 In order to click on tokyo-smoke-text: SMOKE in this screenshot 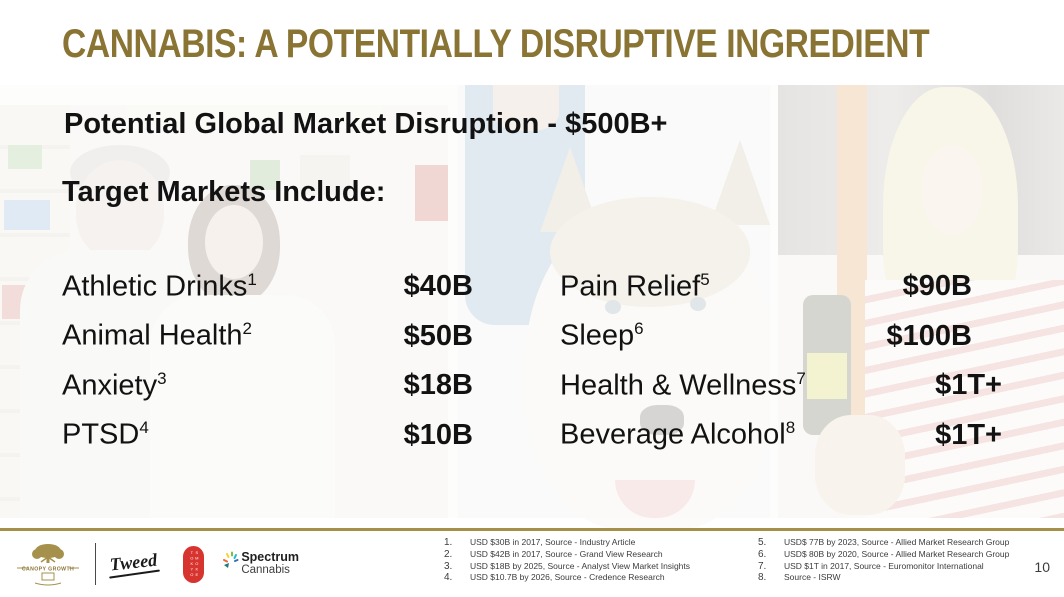, I will do `click(197, 564)`.